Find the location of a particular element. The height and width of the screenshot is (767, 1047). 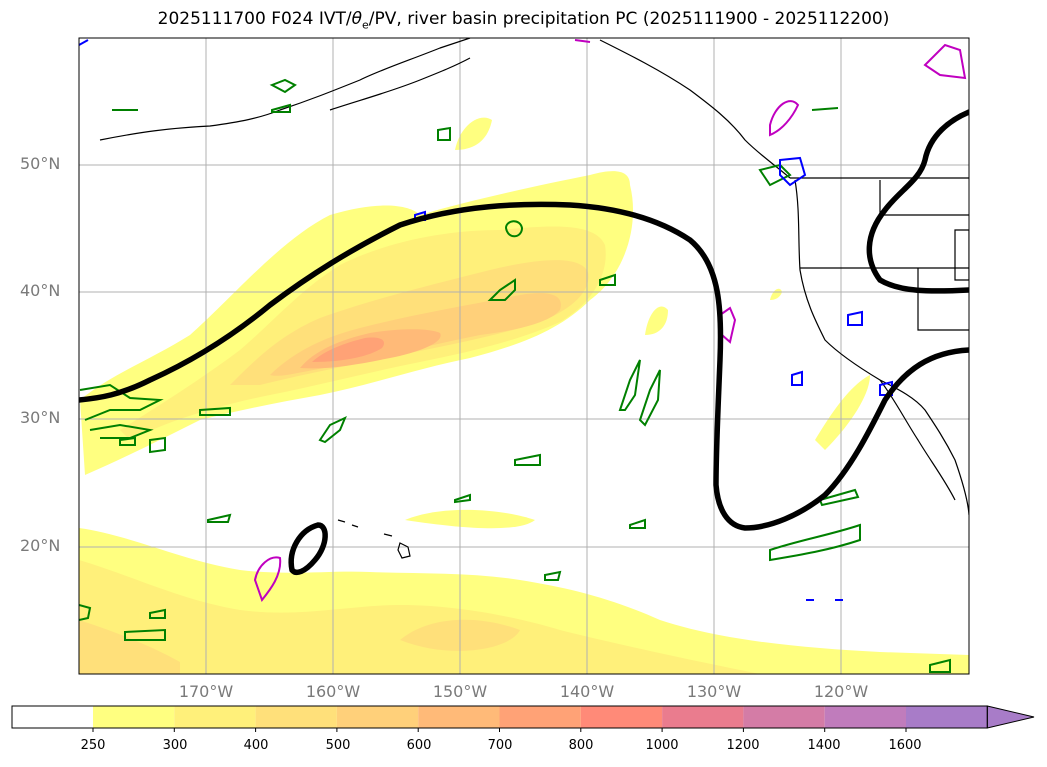

colorbar-tick-label: 1600 is located at coordinates (905, 745).